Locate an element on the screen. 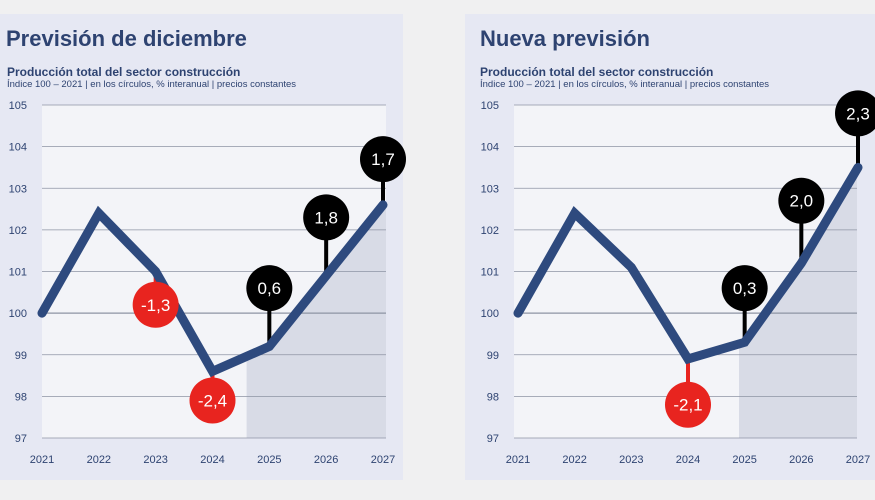  chart-title: Previsión de diciembre is located at coordinates (126, 38).